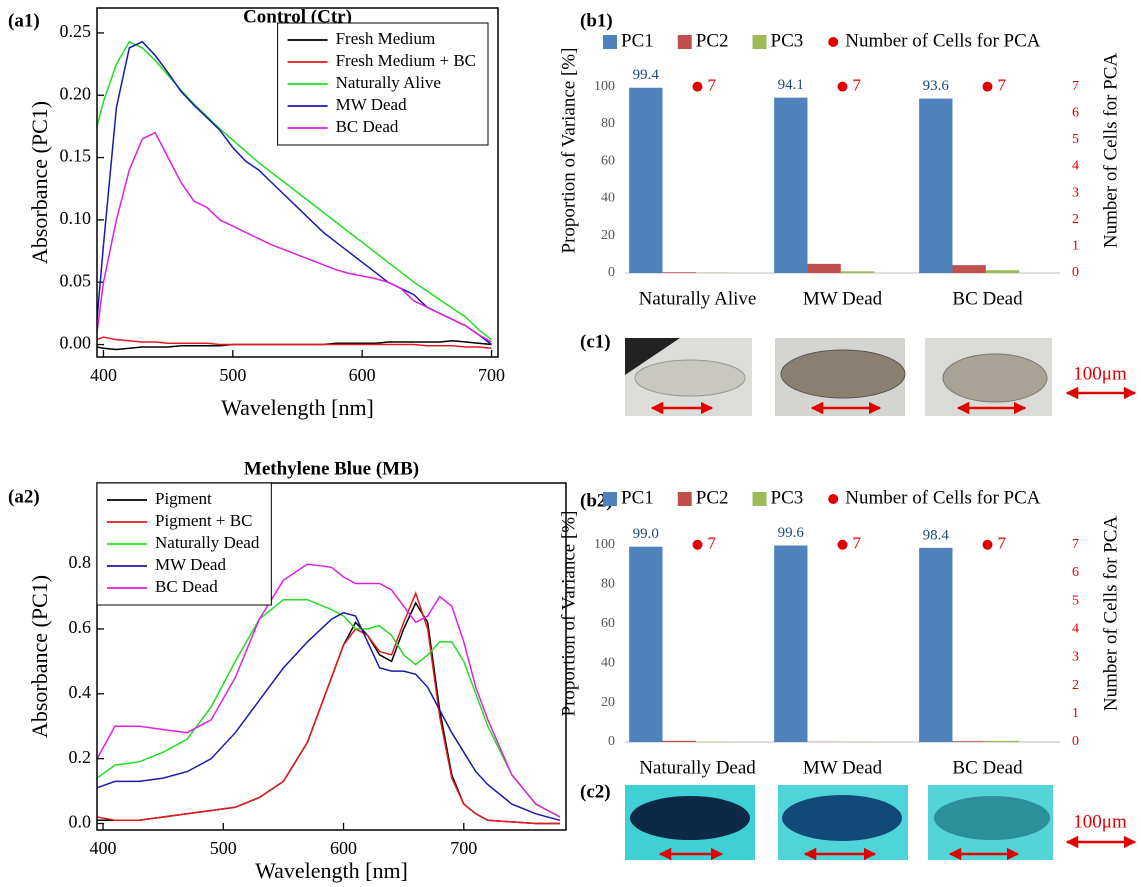 This screenshot has height=887, width=1141. I want to click on y-tick-label: 0.20, so click(76, 93).